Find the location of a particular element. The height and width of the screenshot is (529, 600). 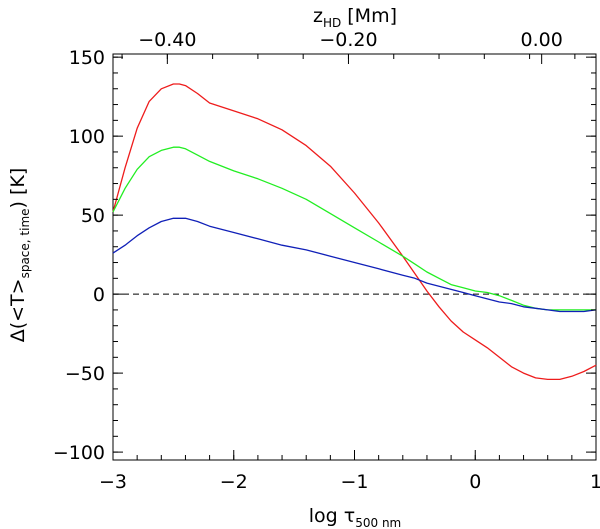

y-tick-label: 0 is located at coordinates (99, 295).